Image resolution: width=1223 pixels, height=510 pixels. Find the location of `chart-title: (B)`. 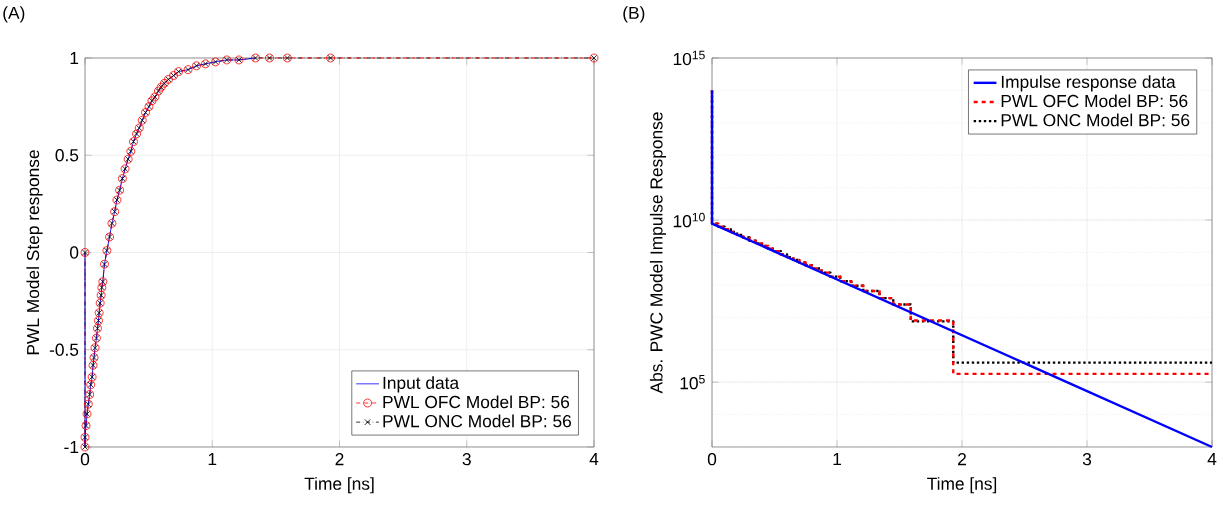

chart-title: (B) is located at coordinates (634, 14).